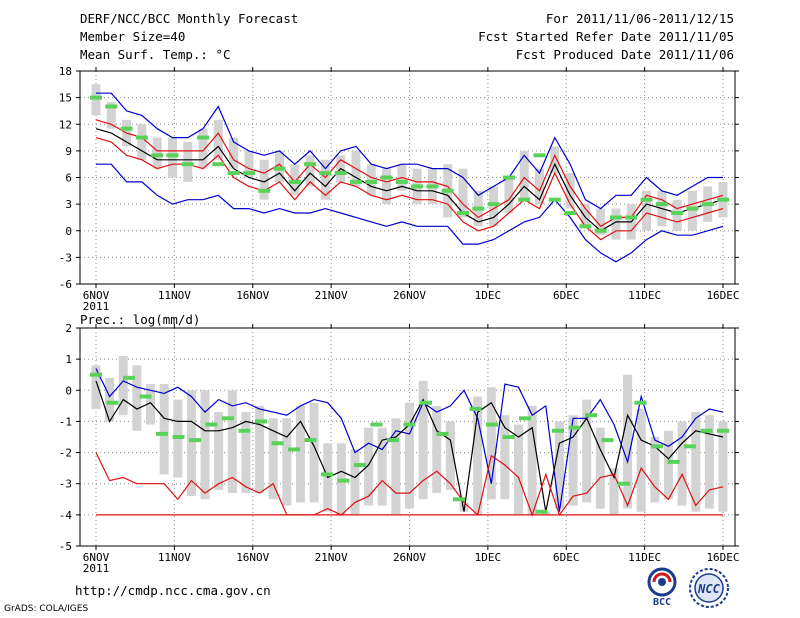 The width and height of the screenshot is (800, 618). What do you see at coordinates (65, 284) in the screenshot?
I see `y-tick-label: -6` at bounding box center [65, 284].